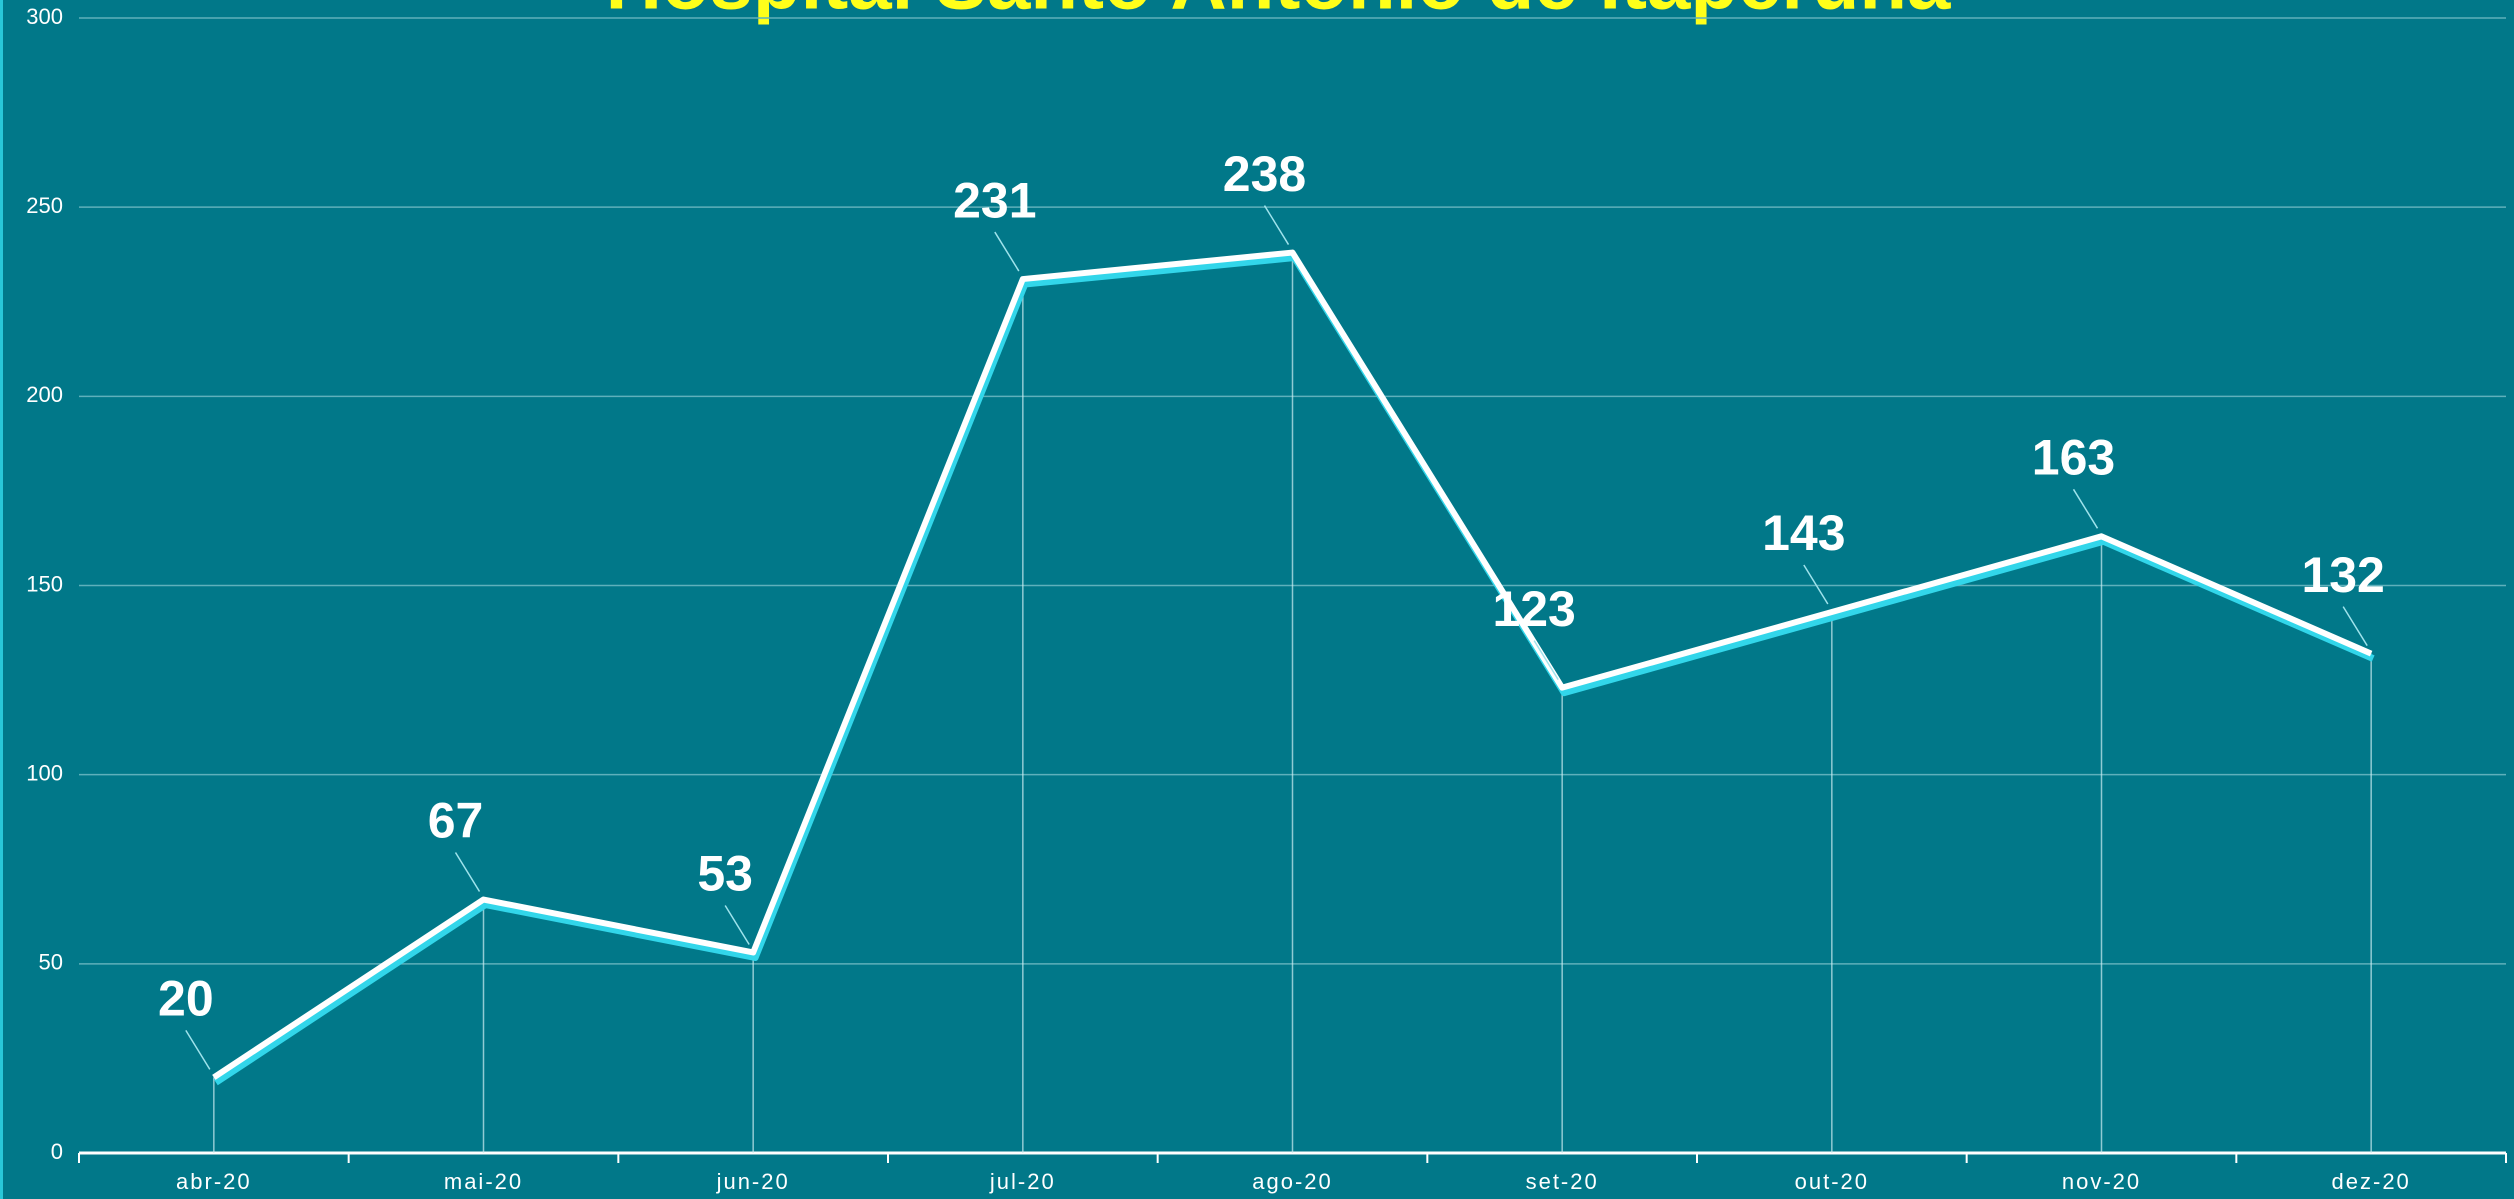 This screenshot has height=1199, width=2514. Describe the element at coordinates (2371, 1181) in the screenshot. I see `x-tick-label: dez-20` at that location.